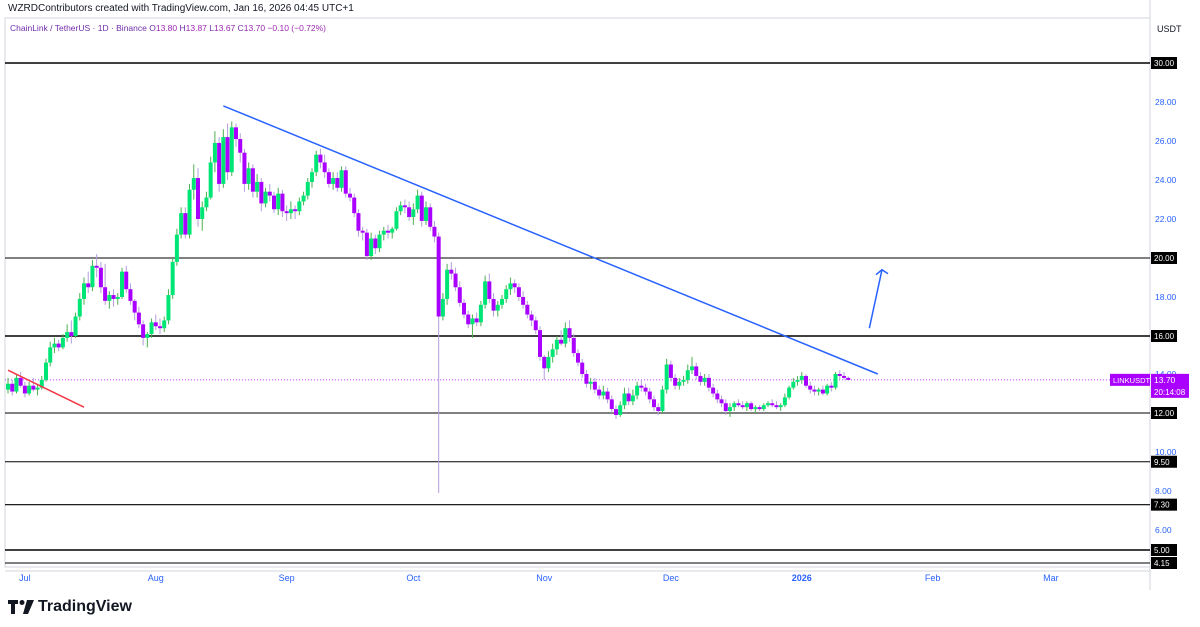  Describe the element at coordinates (802, 578) in the screenshot. I see `x-tick-label: 2026` at that location.